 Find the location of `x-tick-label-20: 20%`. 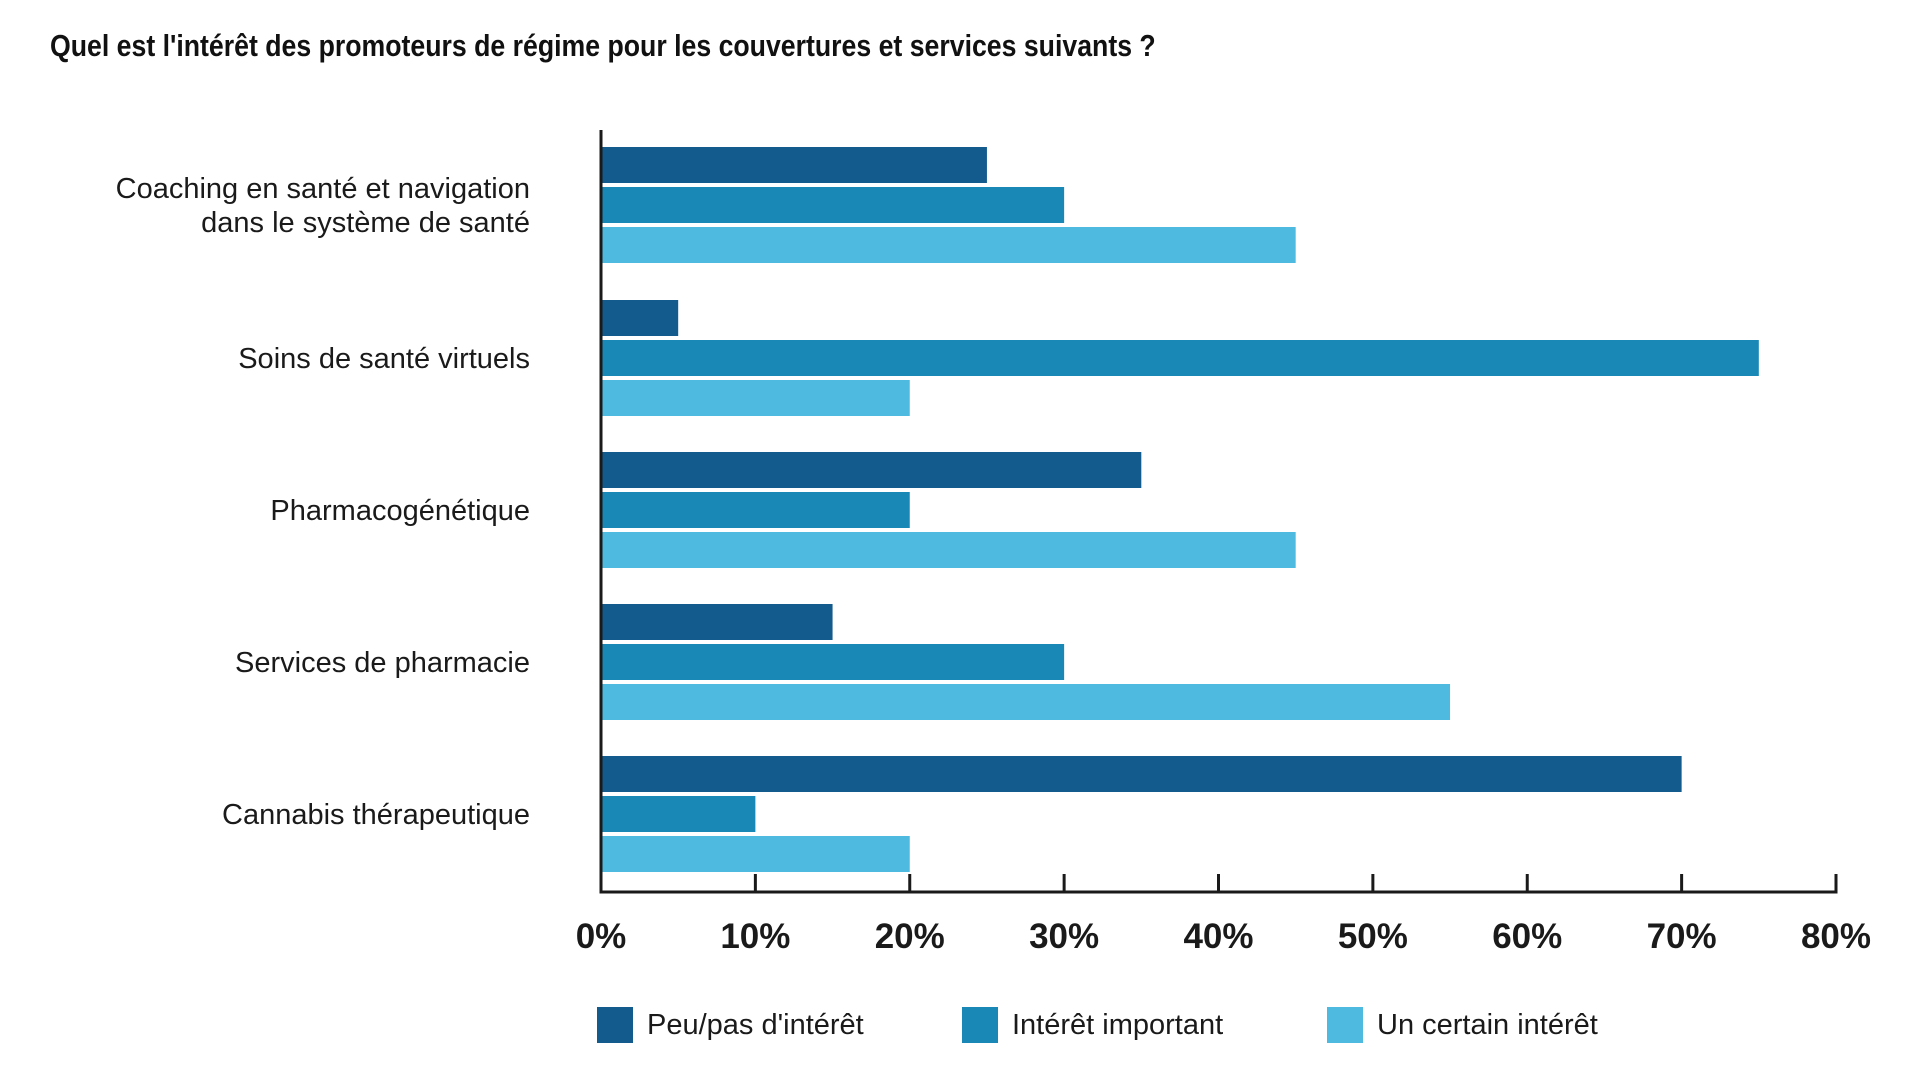

x-tick-label-20: 20% is located at coordinates (910, 936).